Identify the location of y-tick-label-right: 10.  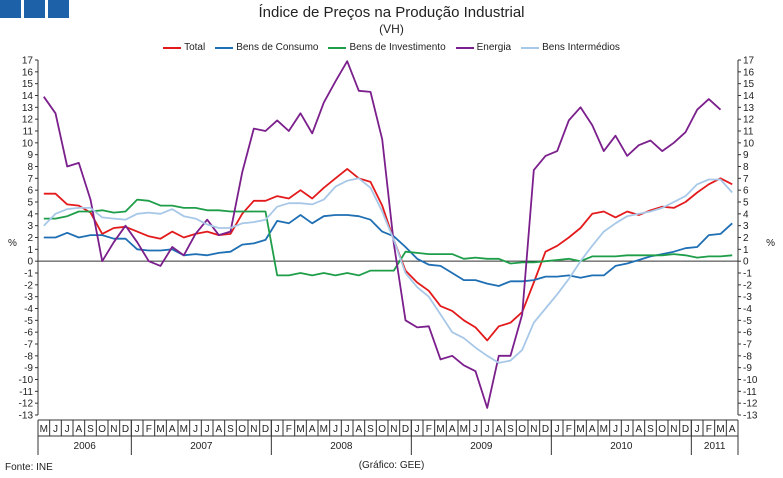
(749, 143).